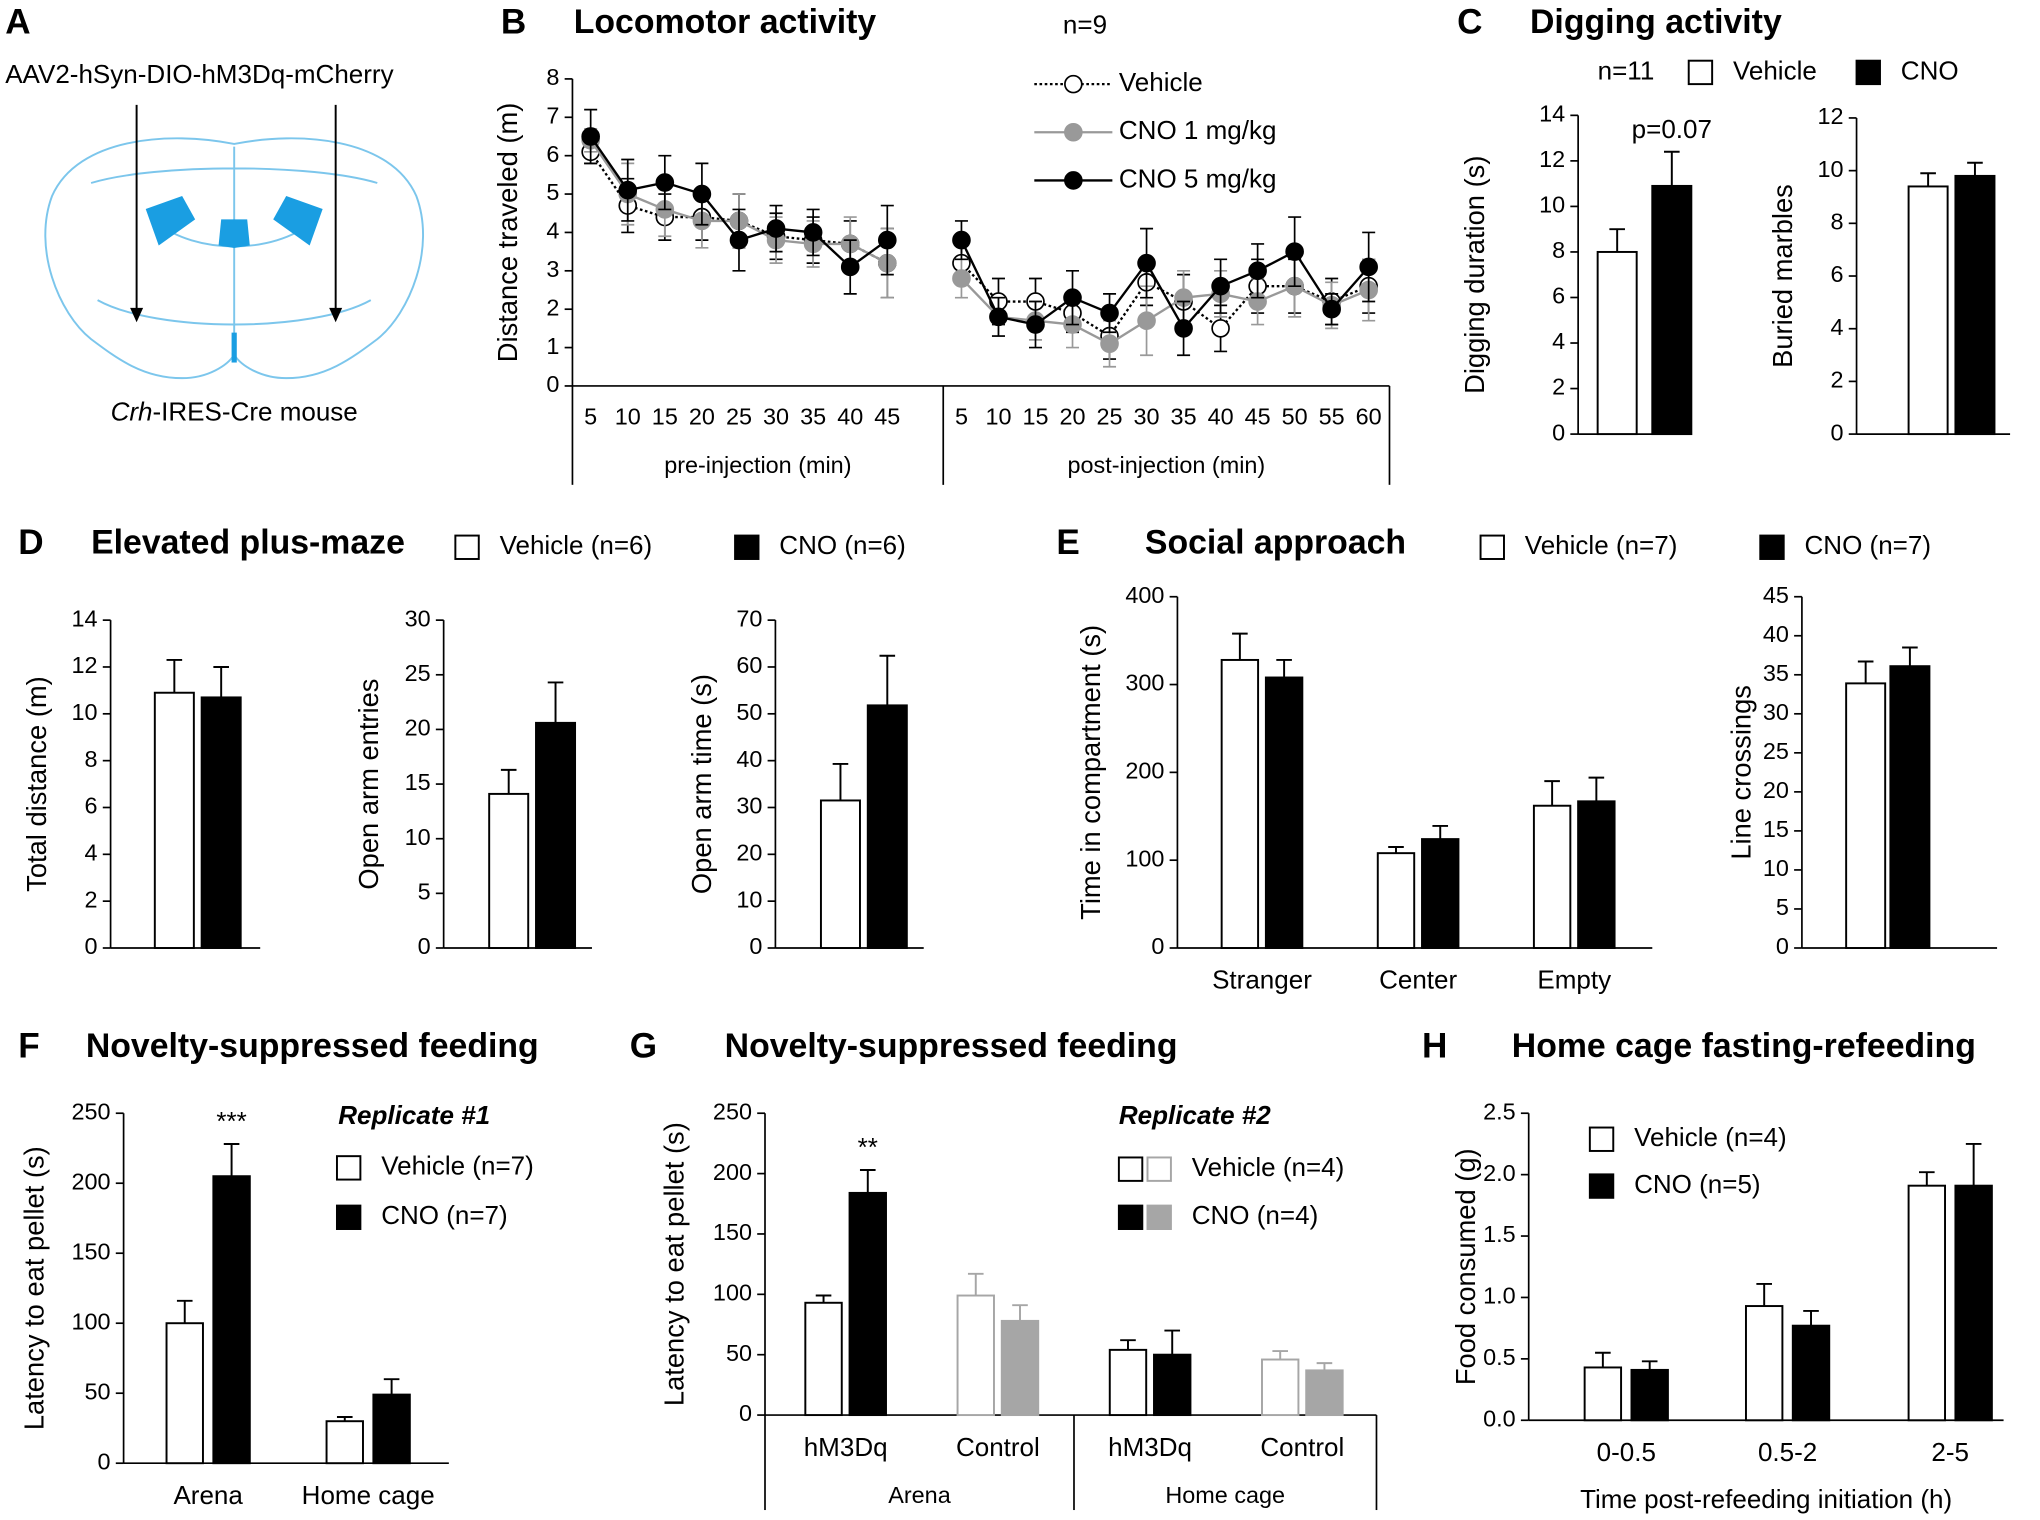 The height and width of the screenshot is (1520, 2040). I want to click on legend-label: CNO 5 mg/kg, so click(1198, 178).